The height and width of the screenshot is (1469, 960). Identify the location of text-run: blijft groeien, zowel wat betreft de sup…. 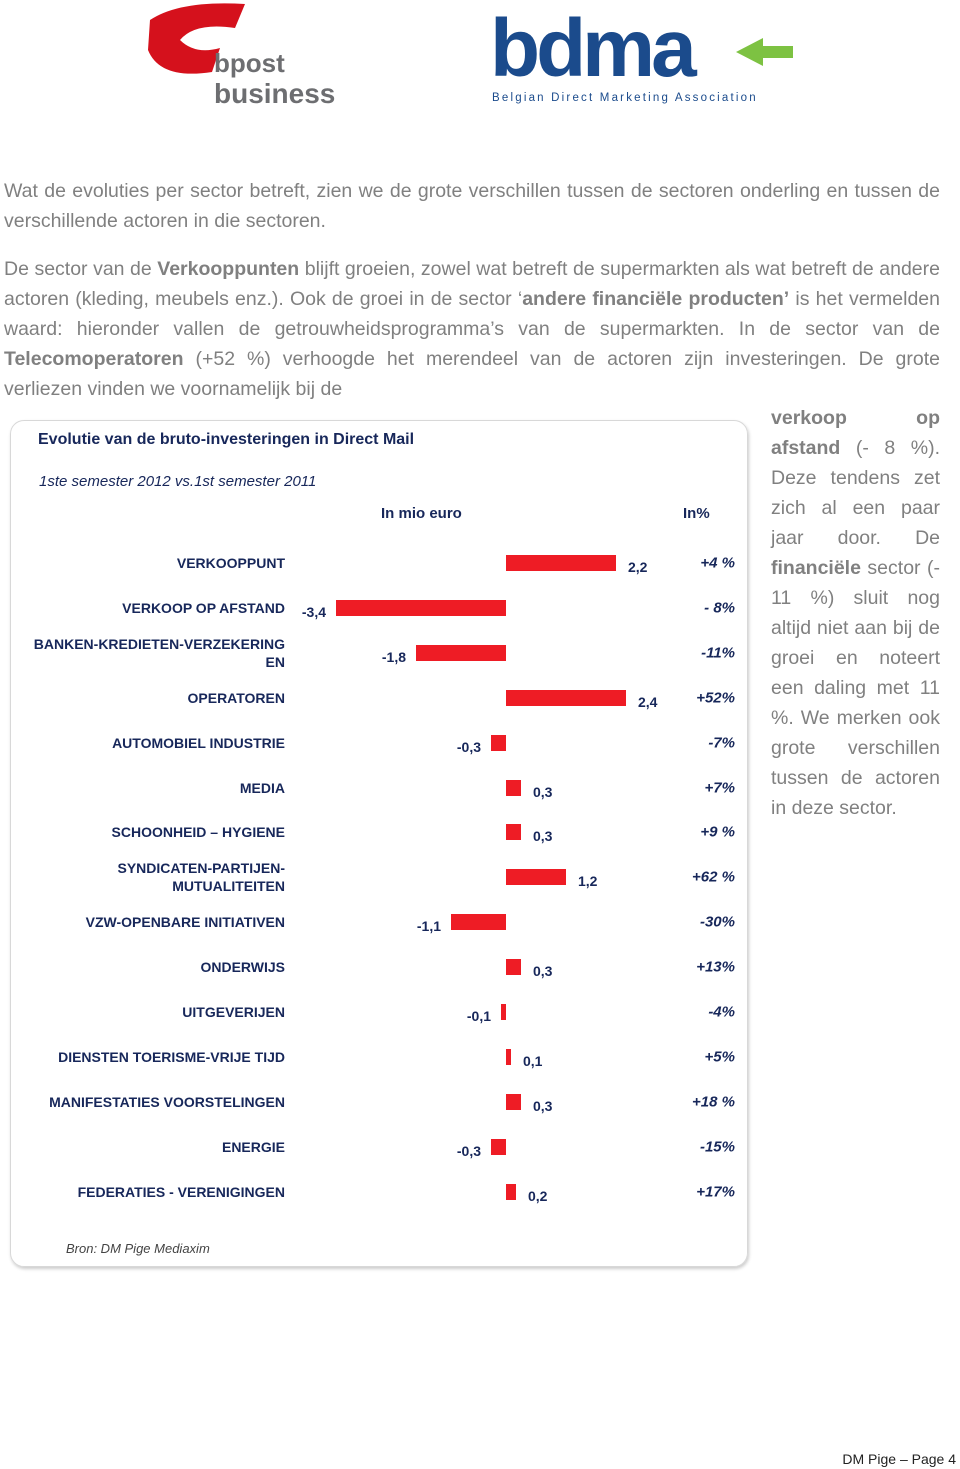
(472, 284).